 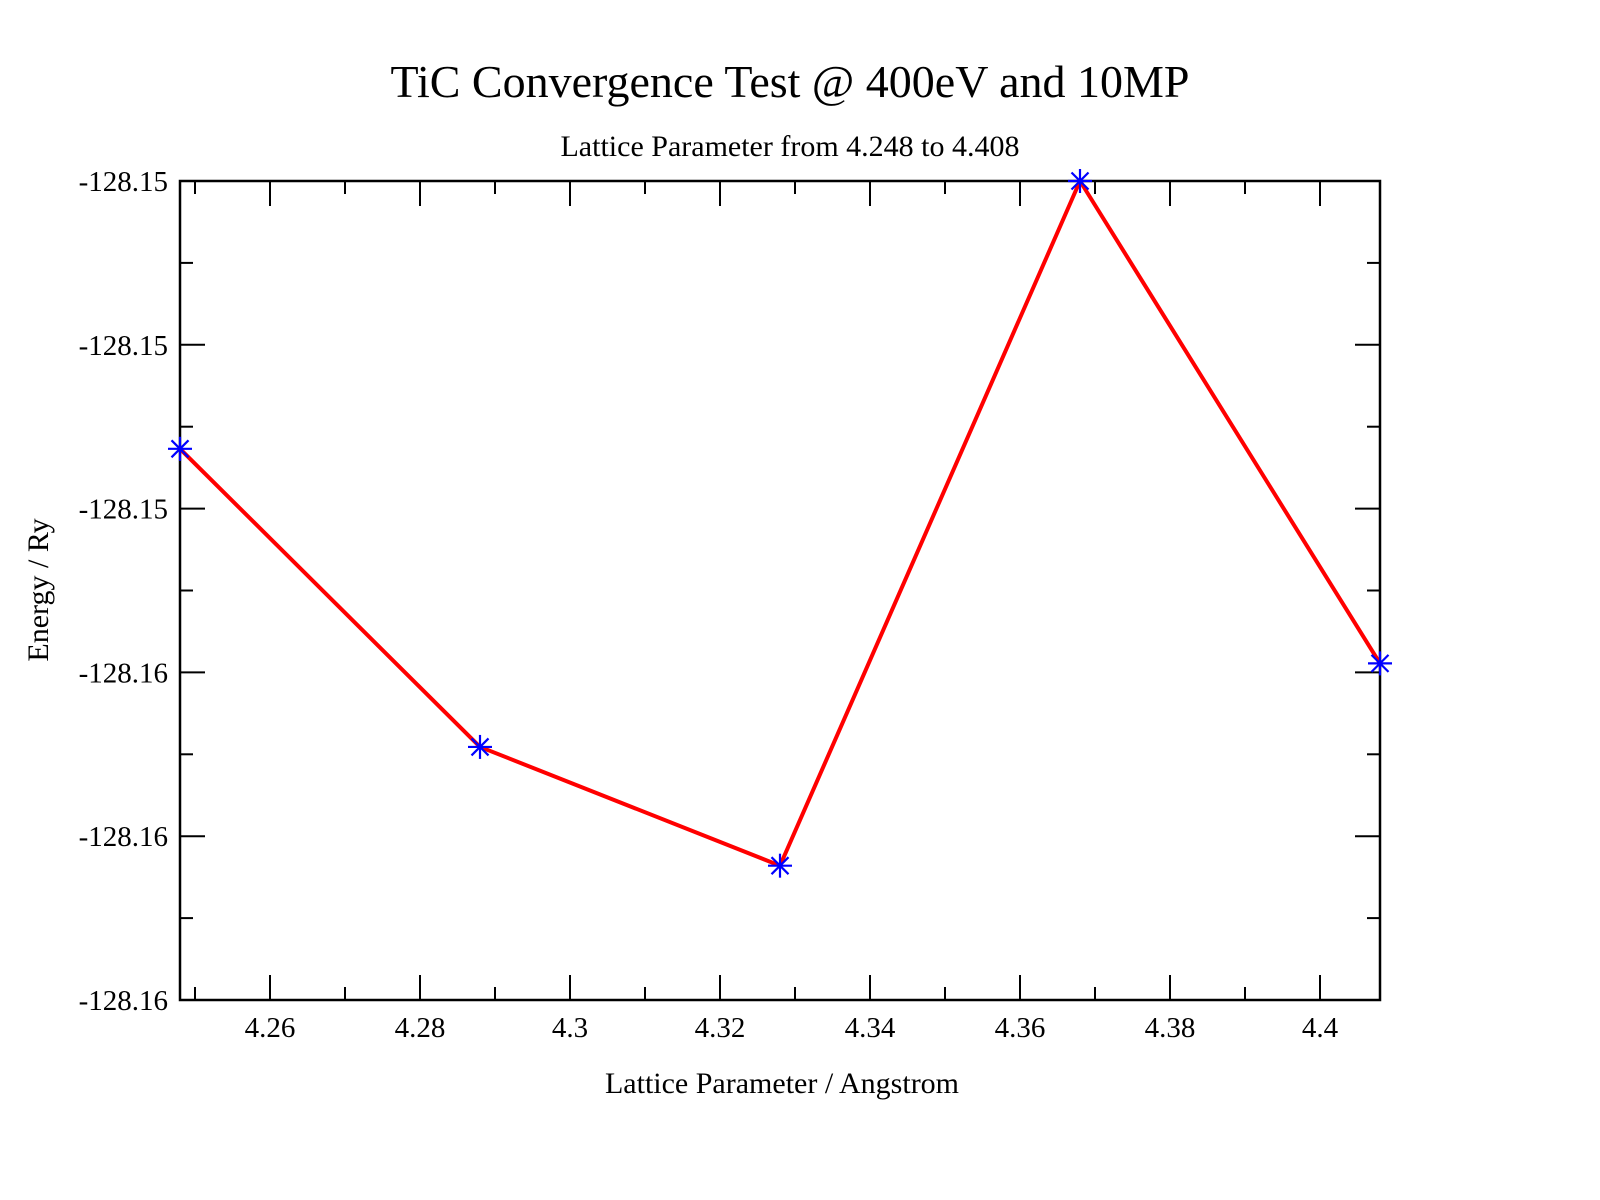 I want to click on x-axis-label: Lattice Parameter / Angstrom, so click(x=782, y=1083).